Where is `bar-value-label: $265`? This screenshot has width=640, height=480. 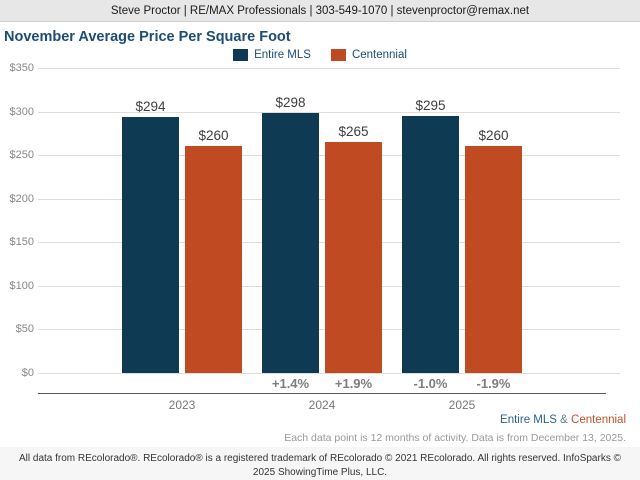 bar-value-label: $265 is located at coordinates (353, 131).